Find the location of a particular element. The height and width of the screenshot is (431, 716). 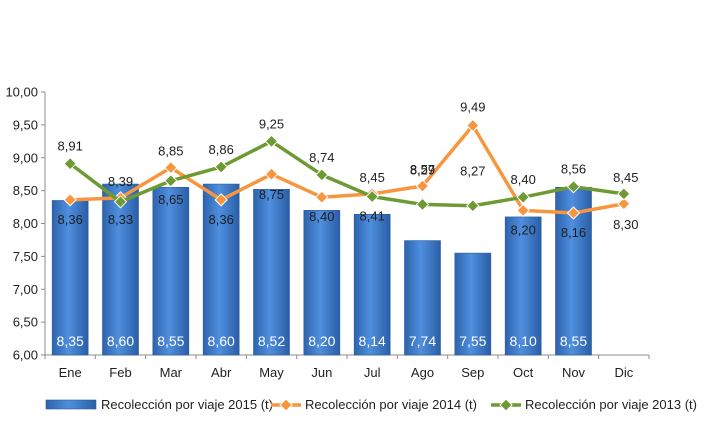

y-tick-label: 7,00 is located at coordinates (25, 289).